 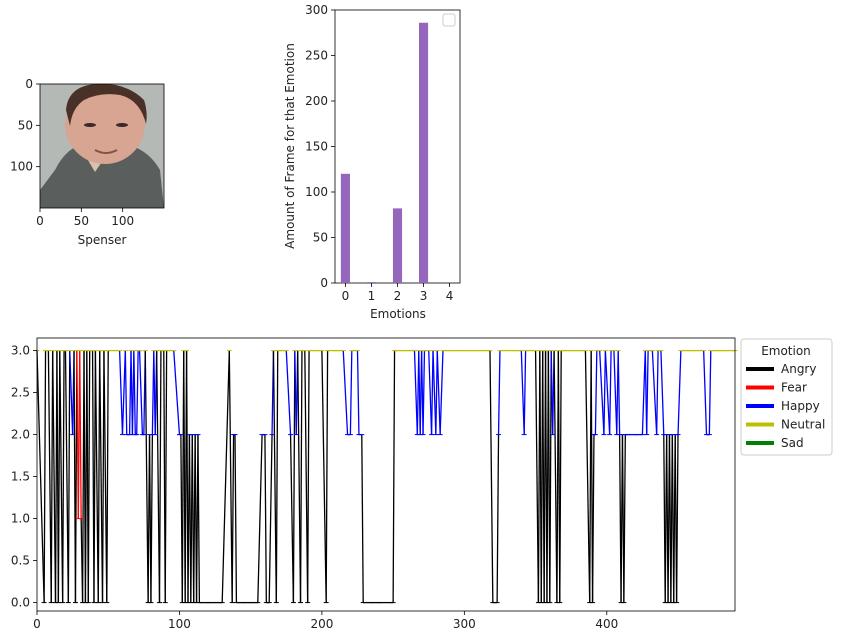 I want to click on bar-xtick-label: 1, so click(x=372, y=296).